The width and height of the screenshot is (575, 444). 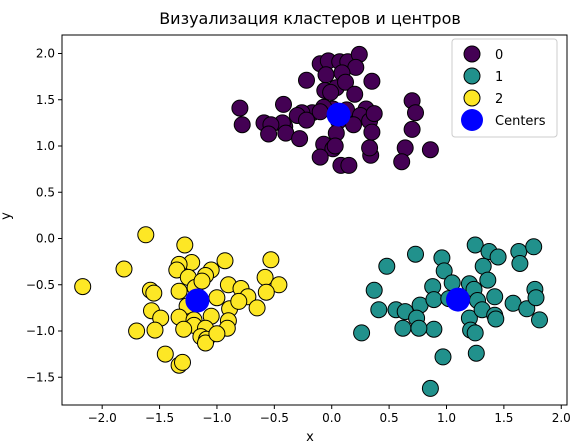 What do you see at coordinates (40, 377) in the screenshot?
I see `y-tick-label: −1.5` at bounding box center [40, 377].